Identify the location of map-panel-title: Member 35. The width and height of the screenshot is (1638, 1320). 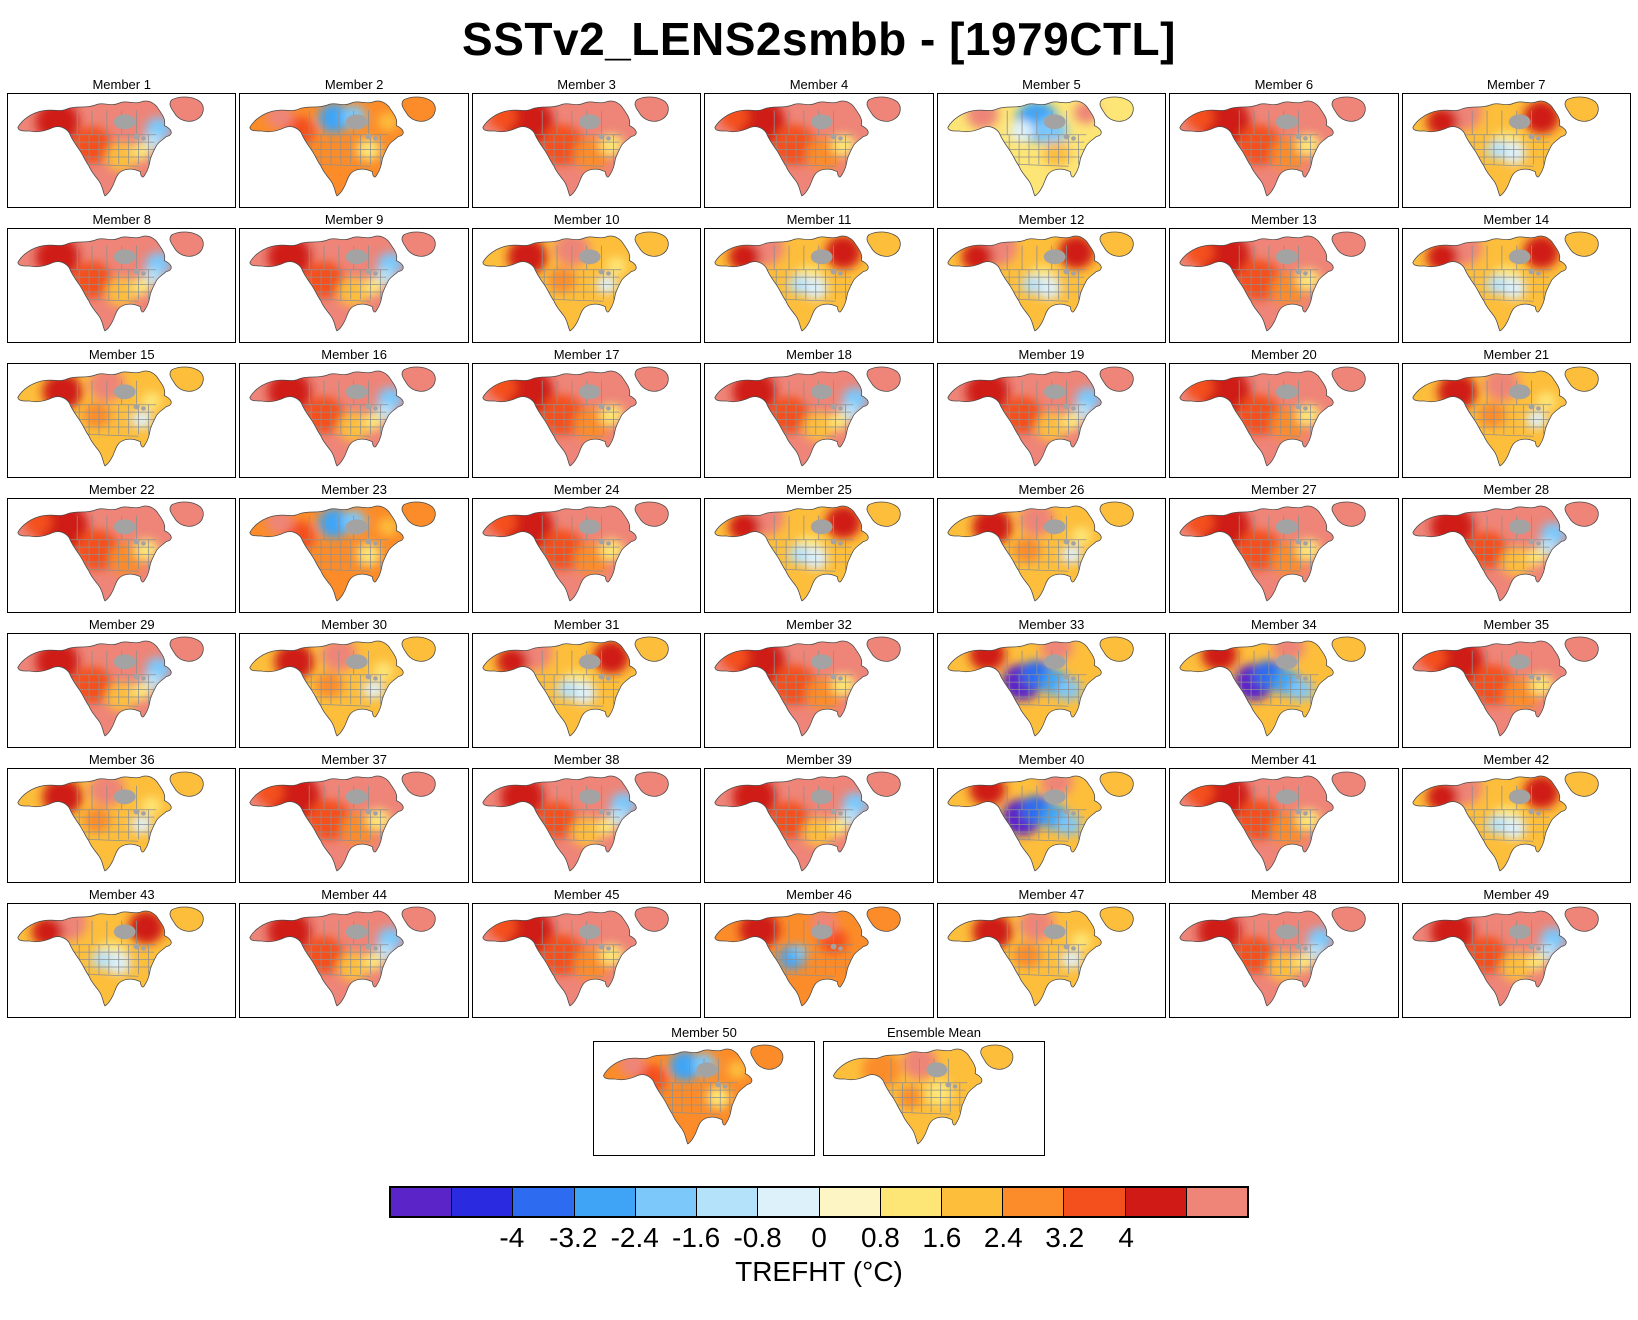
(1516, 624).